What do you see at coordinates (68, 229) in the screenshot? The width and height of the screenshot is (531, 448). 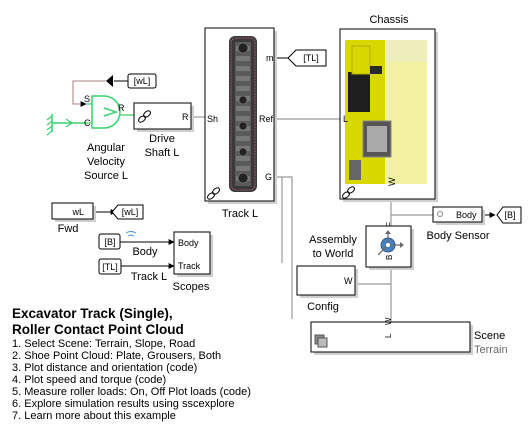 I see `fwd-label: Fwd` at bounding box center [68, 229].